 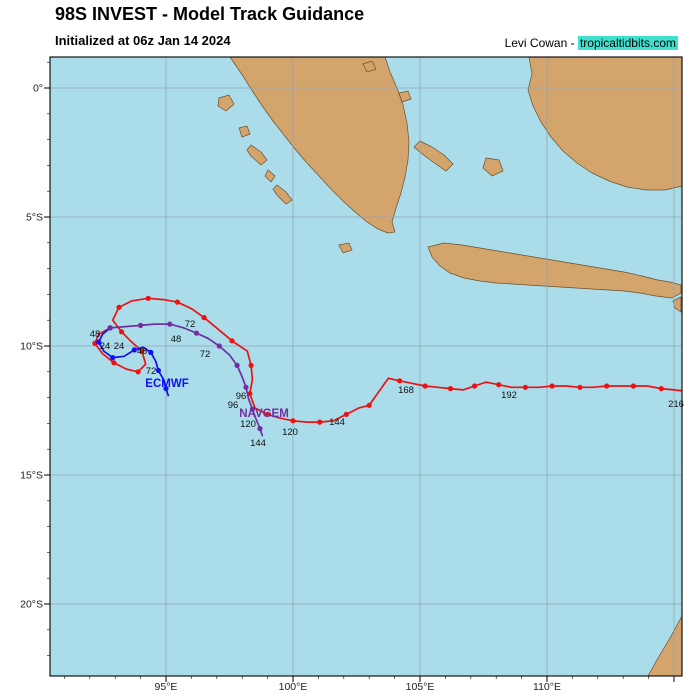 What do you see at coordinates (664, 645) in the screenshot?
I see `land-australia-nw` at bounding box center [664, 645].